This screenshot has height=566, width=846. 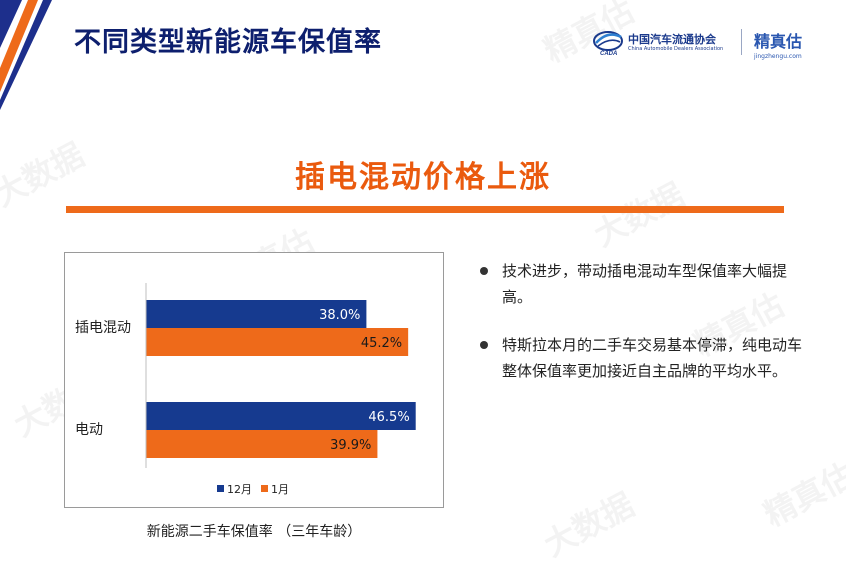 I want to click on corner-stripes, so click(x=26, y=55).